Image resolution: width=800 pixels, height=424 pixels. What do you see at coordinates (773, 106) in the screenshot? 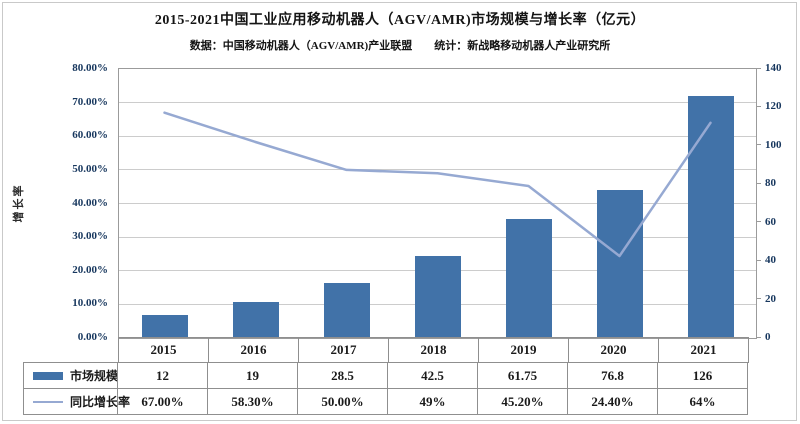
I see `right-axis-tick-label: 120` at bounding box center [773, 106].